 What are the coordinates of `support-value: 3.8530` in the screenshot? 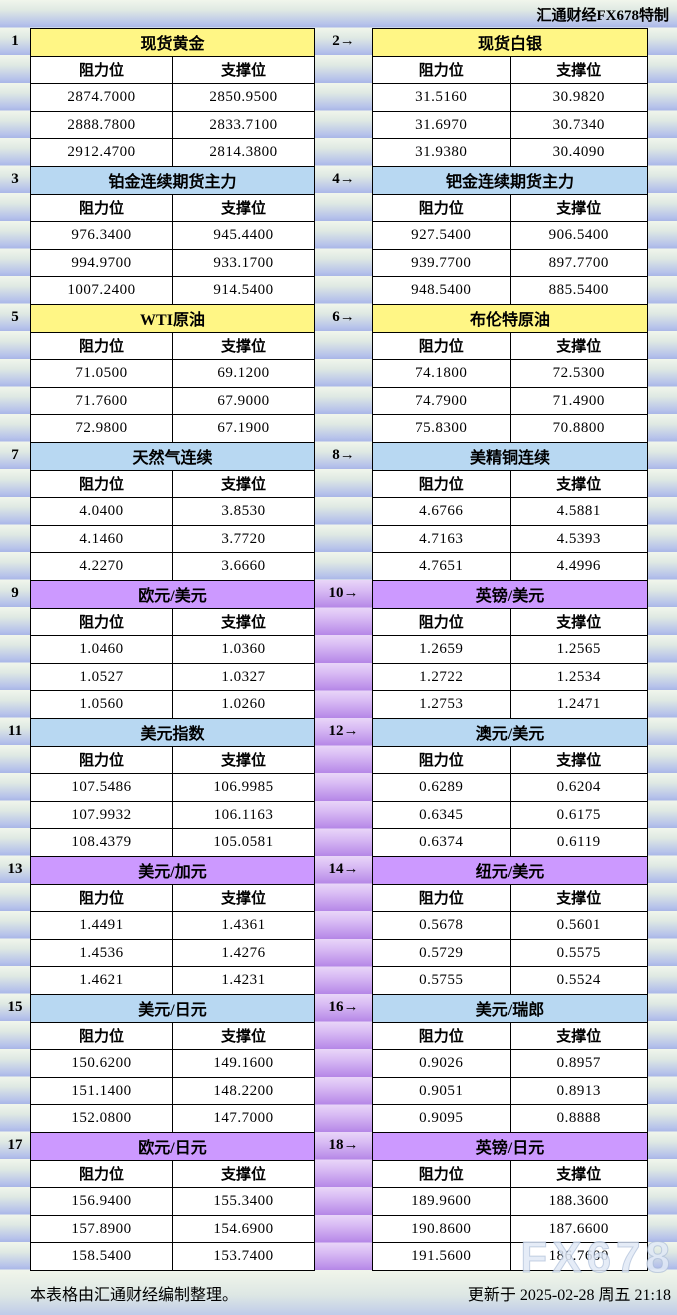 It's located at (243, 511).